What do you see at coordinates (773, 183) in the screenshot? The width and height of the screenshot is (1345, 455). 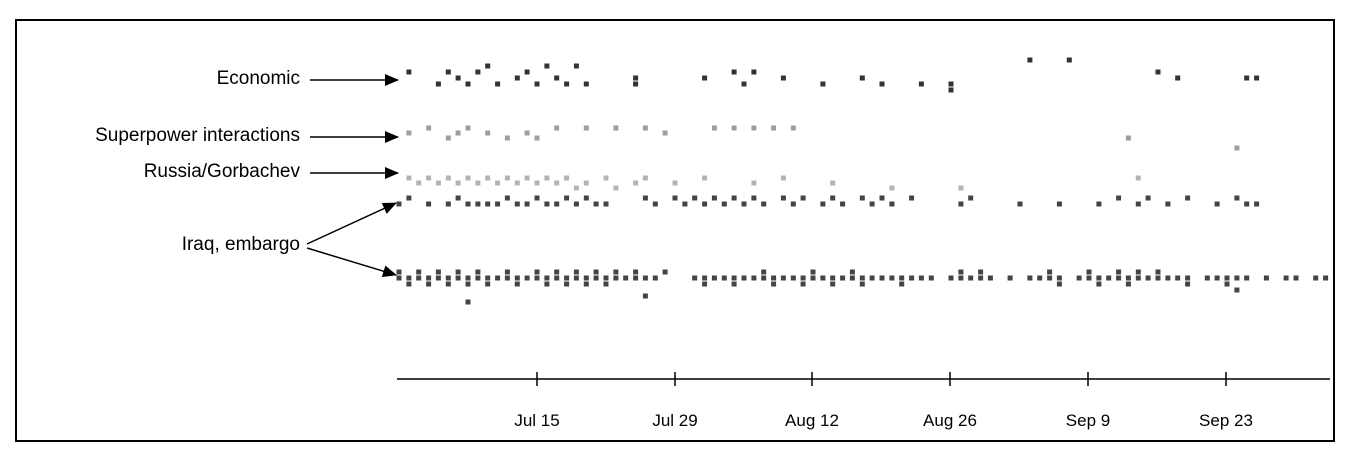 I see `series-russia` at bounding box center [773, 183].